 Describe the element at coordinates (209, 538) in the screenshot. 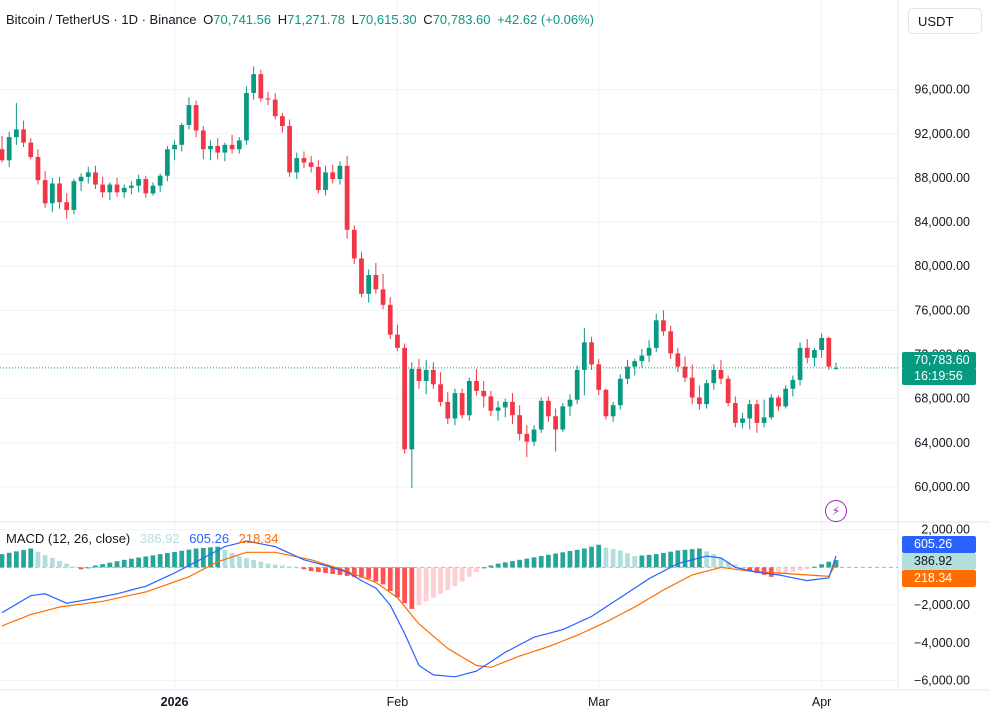

I see `macd-legend-macd: 605.26` at that location.